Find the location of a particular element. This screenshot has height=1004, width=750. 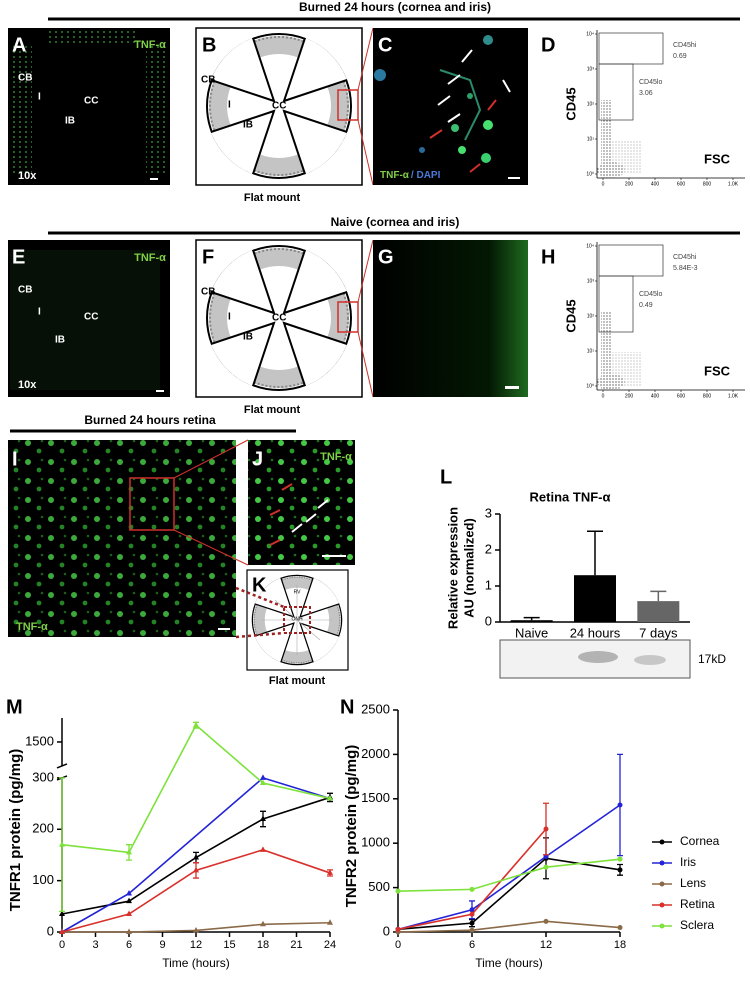

y-tick-label: 100 is located at coordinates (43, 879).